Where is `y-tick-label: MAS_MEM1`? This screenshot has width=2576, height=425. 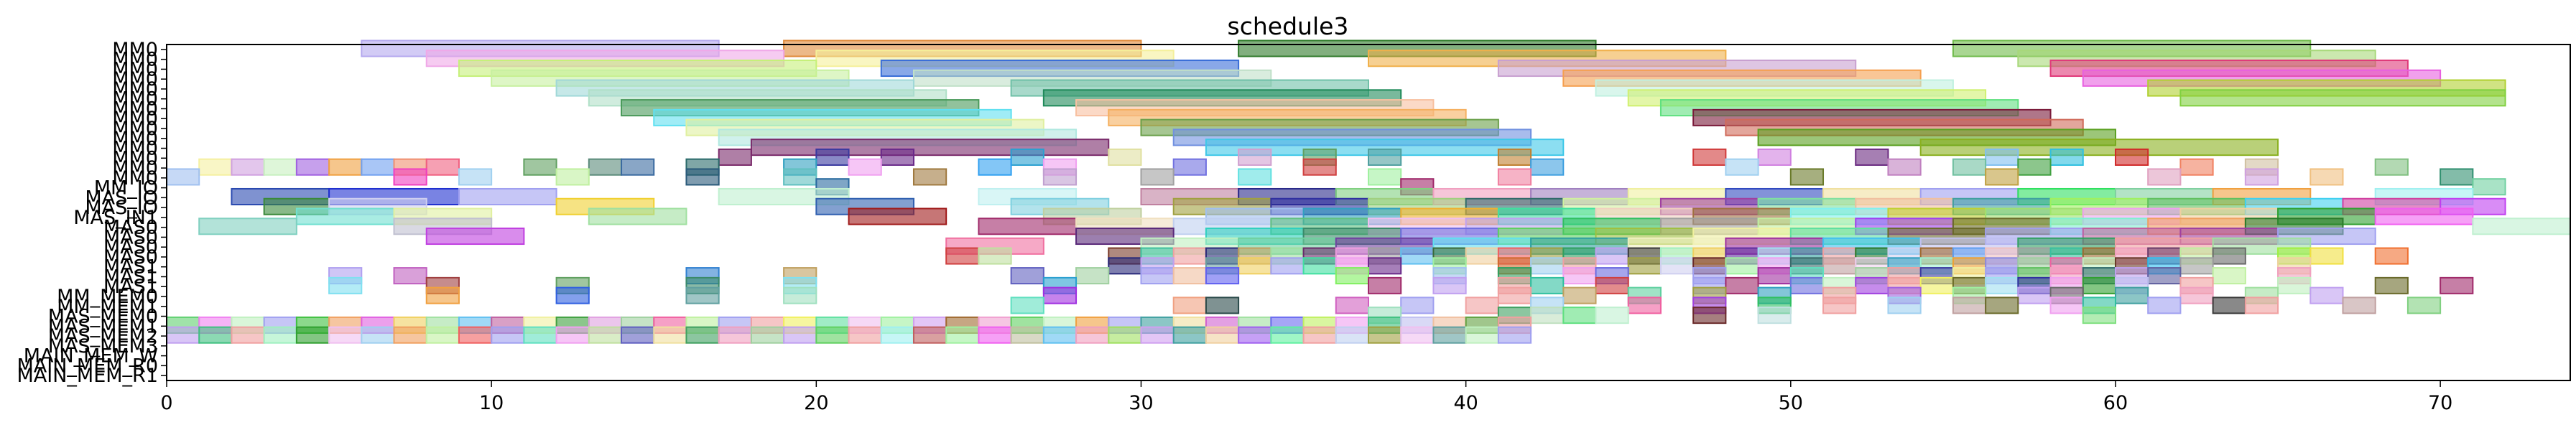 y-tick-label: MAS_MEM1 is located at coordinates (103, 326).